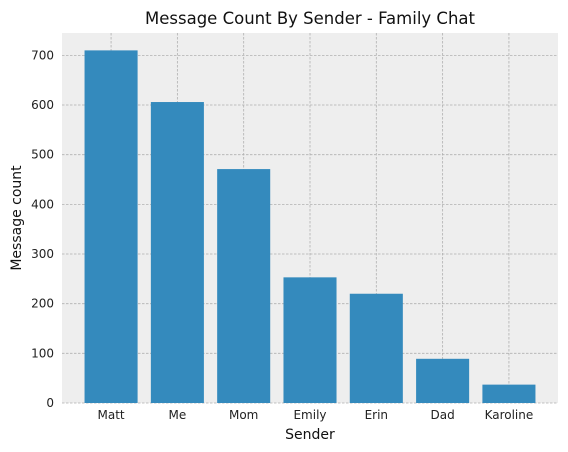 The height and width of the screenshot is (452, 568). What do you see at coordinates (111, 415) in the screenshot?
I see `x-tick-label: Matt` at bounding box center [111, 415].